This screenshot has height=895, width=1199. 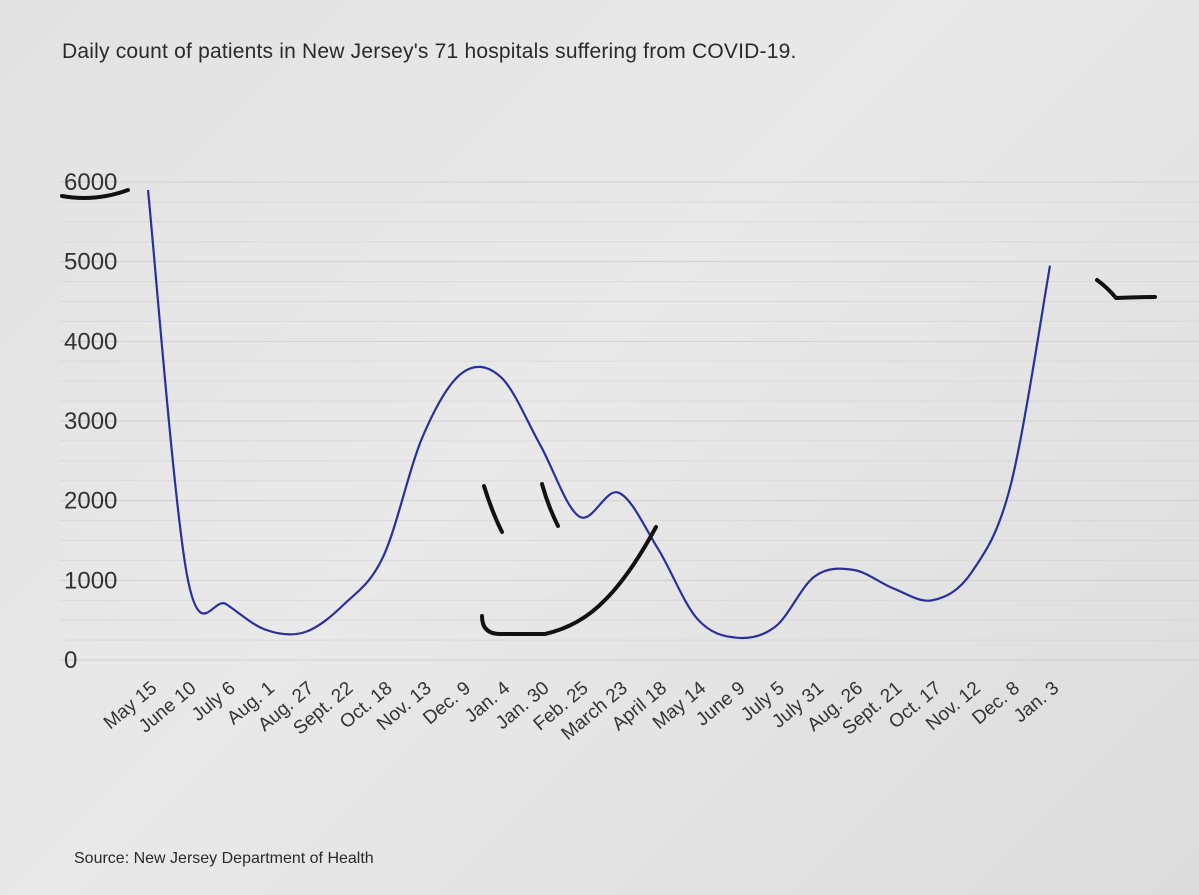 I want to click on underline-mark, so click(x=95, y=194).